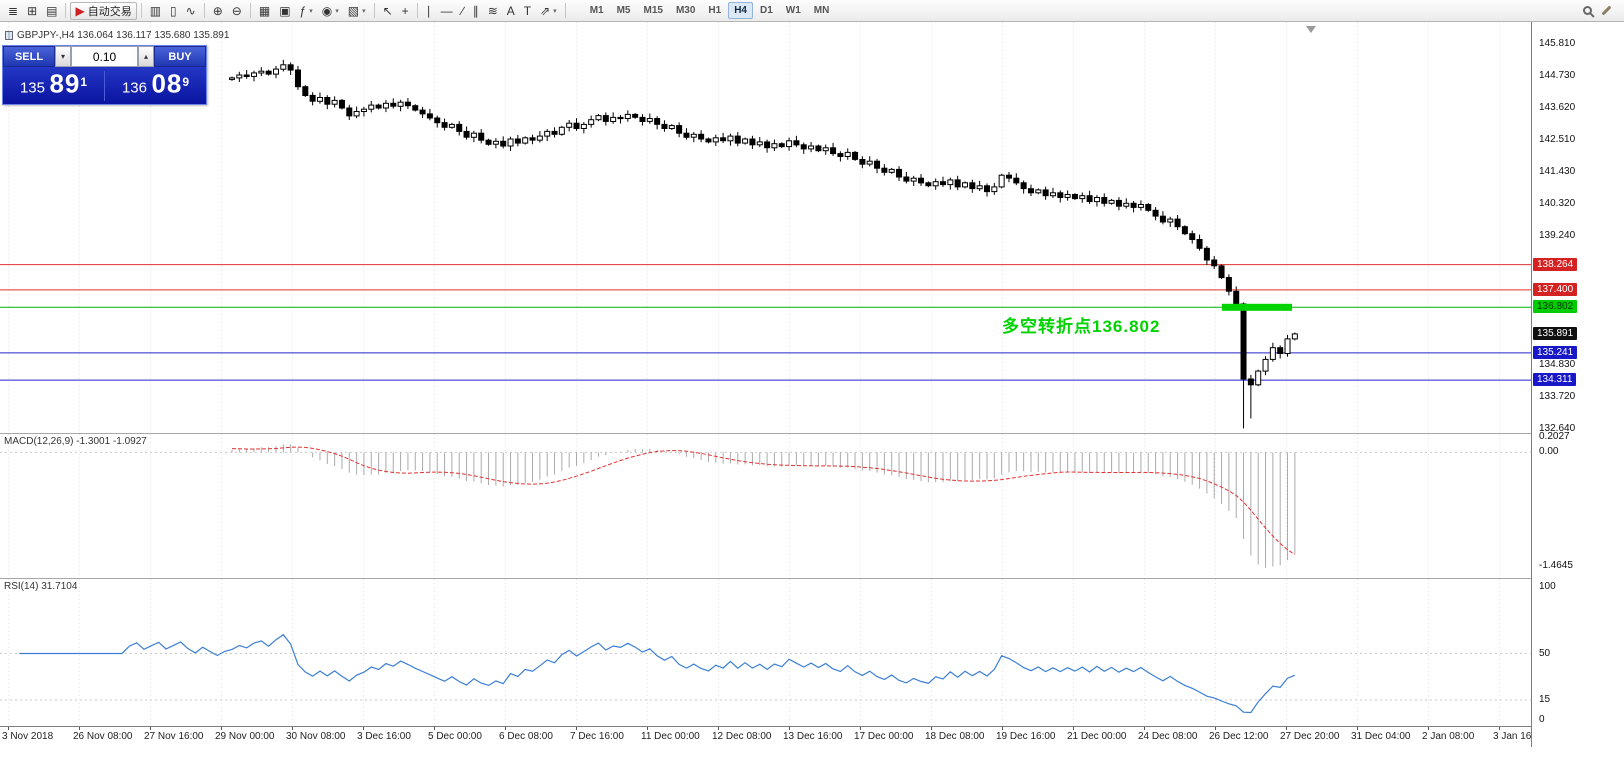 The image size is (1624, 769). Describe the element at coordinates (670, 736) in the screenshot. I see `time-axis-label: 11 Dec 00:00` at that location.